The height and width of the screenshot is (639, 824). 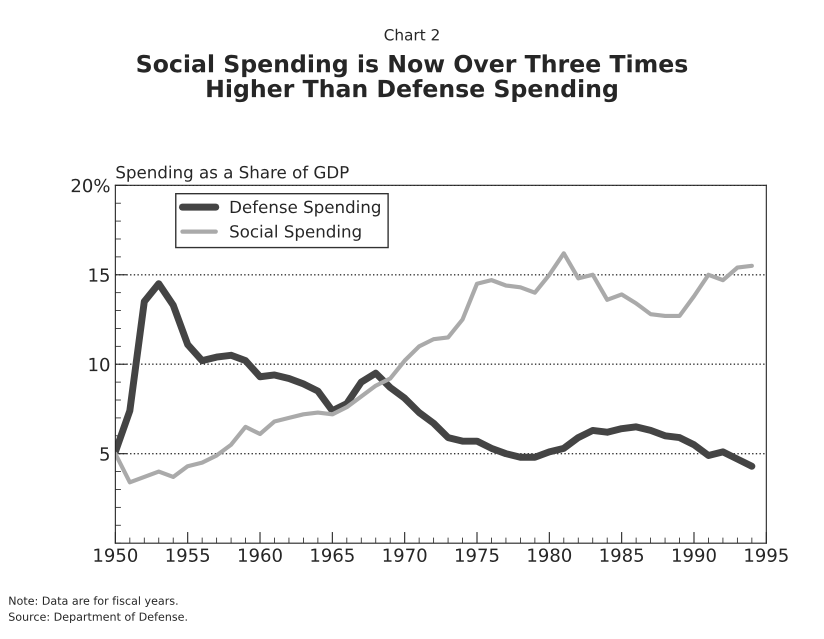 What do you see at coordinates (766, 555) in the screenshot?
I see `x-tick-label: 1995` at bounding box center [766, 555].